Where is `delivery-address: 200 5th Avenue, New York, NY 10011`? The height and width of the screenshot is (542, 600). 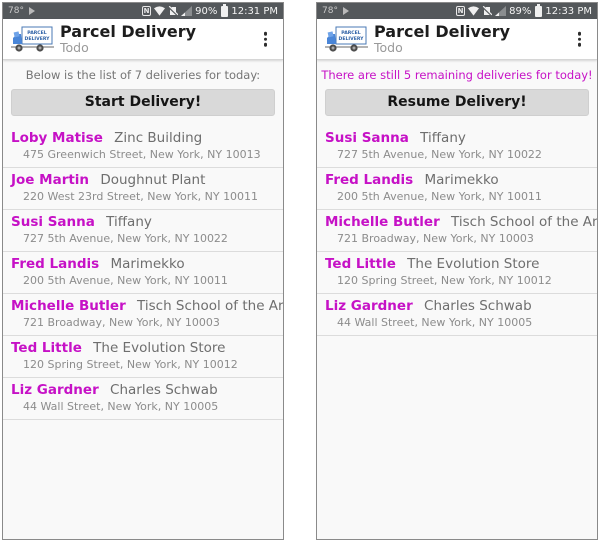
delivery-address: 200 5th Avenue, New York, NY 10011 is located at coordinates (125, 280).